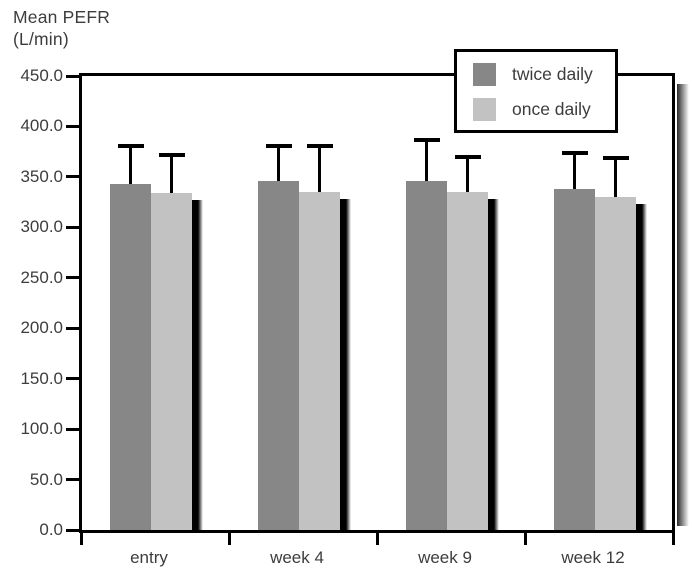 This screenshot has width=692, height=572. I want to click on y-axis-tick-label: 0.0, so click(51, 529).